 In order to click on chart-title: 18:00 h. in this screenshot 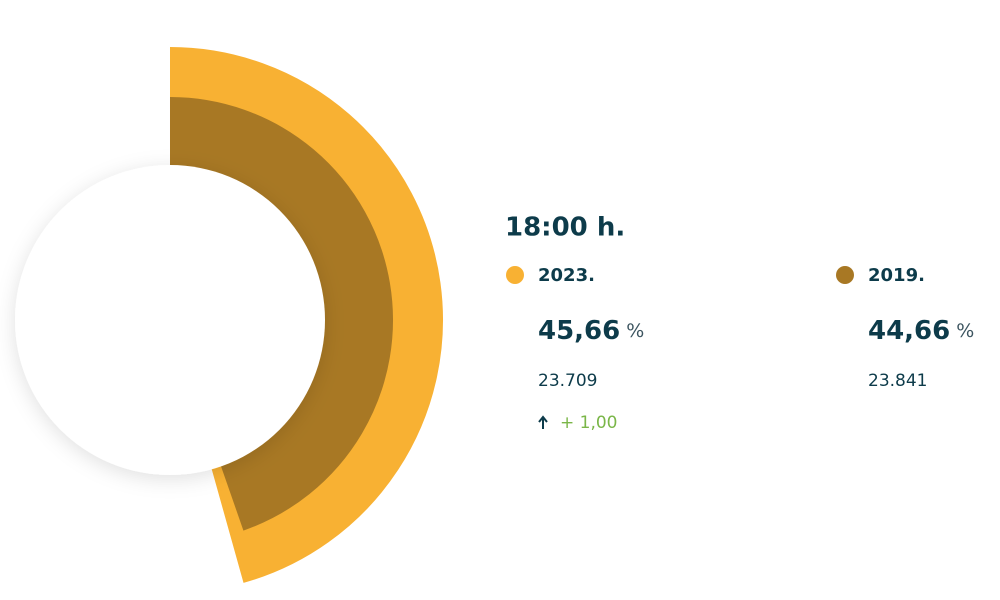, I will do `click(565, 228)`.